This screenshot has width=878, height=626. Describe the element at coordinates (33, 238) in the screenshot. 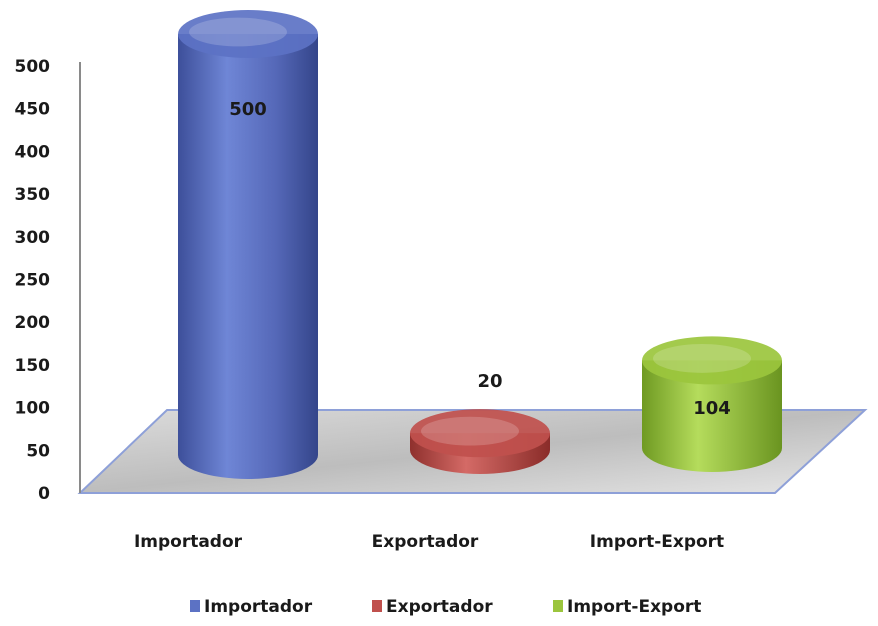

I see `y-tick-label: 300` at that location.